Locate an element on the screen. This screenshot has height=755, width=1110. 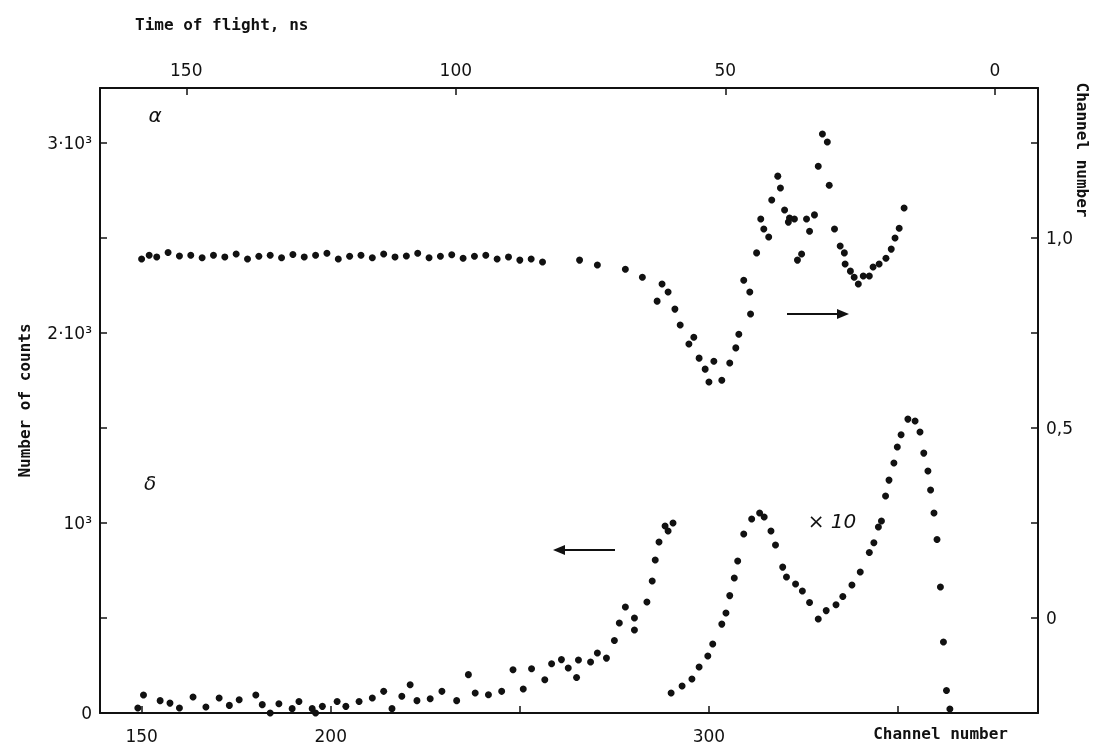
y-tick-label: 2·10³ is located at coordinates (69, 333).